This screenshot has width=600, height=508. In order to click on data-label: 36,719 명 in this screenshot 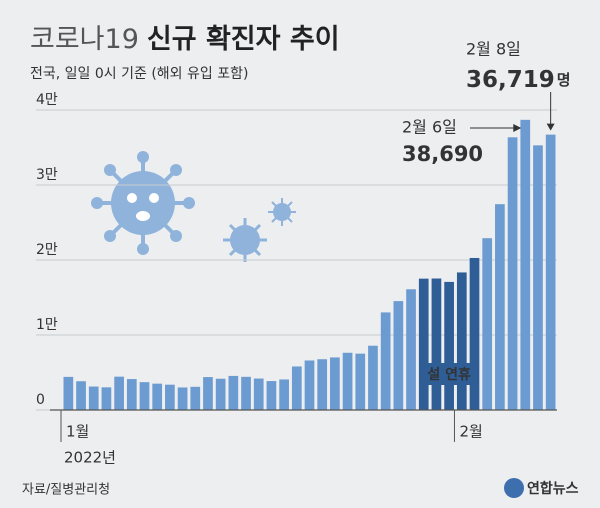, I will do `click(518, 80)`.